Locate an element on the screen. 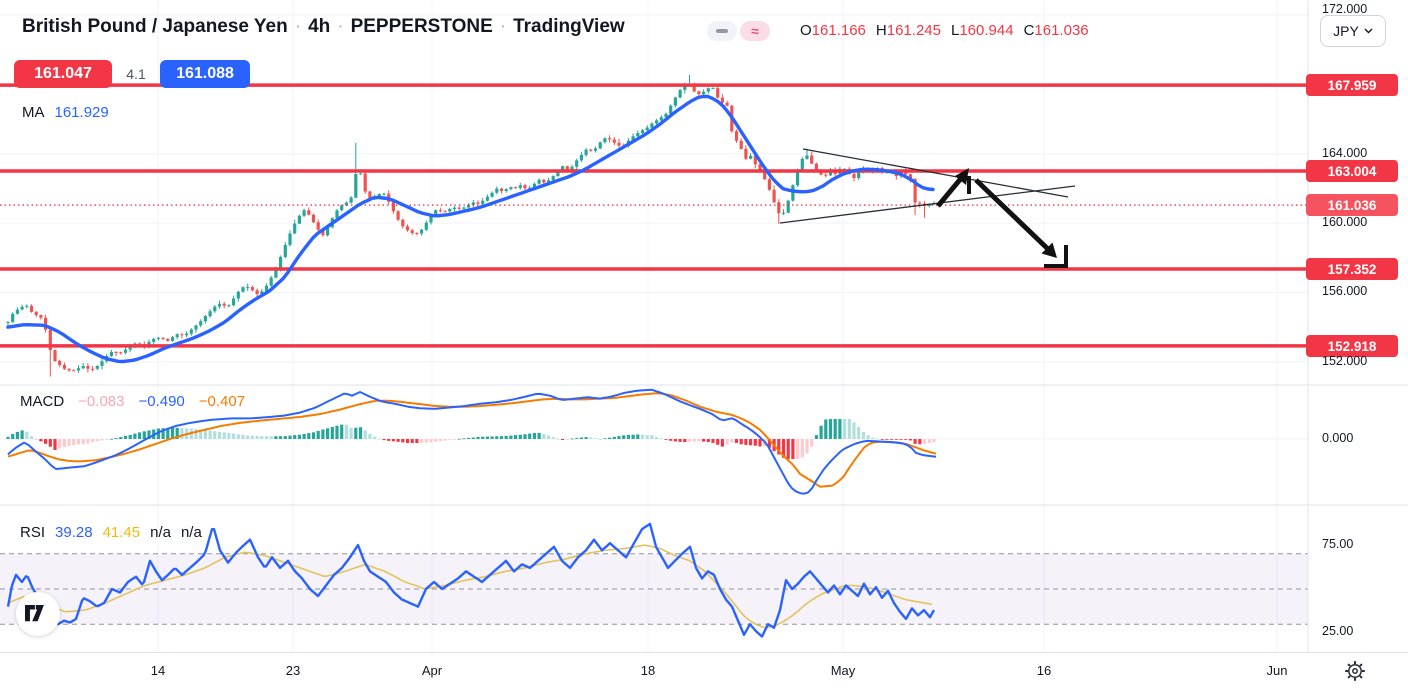  time-label-may: May is located at coordinates (843, 670).